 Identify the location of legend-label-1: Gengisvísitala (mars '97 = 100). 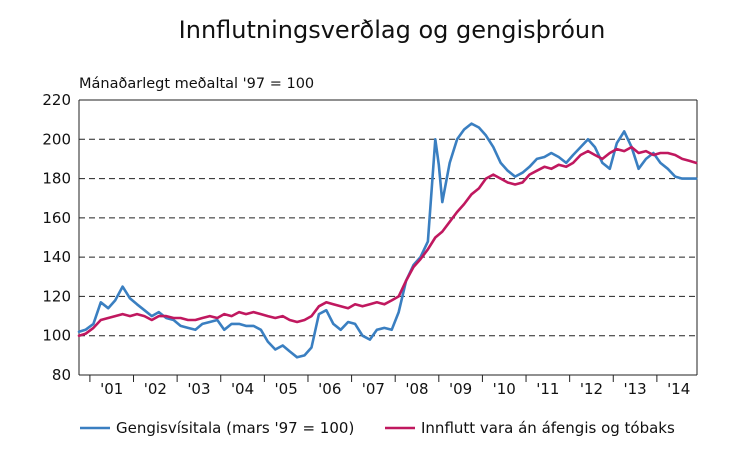
(235, 428).